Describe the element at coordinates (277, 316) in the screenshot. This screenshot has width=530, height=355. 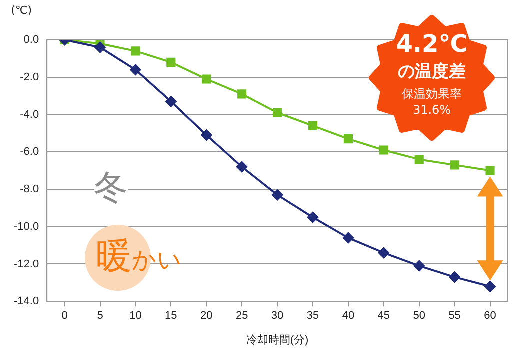
I see `x-tick-label: 30` at that location.